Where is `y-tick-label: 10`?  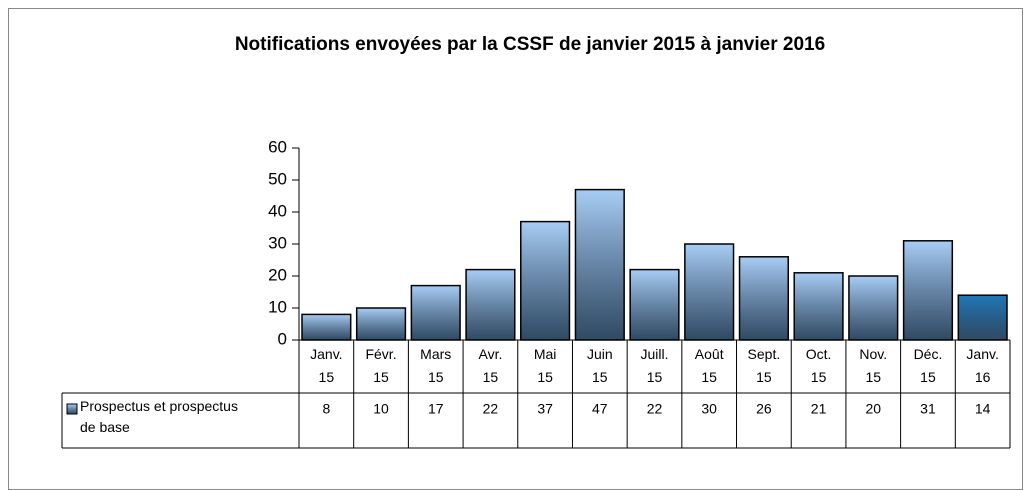
y-tick-label: 10 is located at coordinates (277, 306).